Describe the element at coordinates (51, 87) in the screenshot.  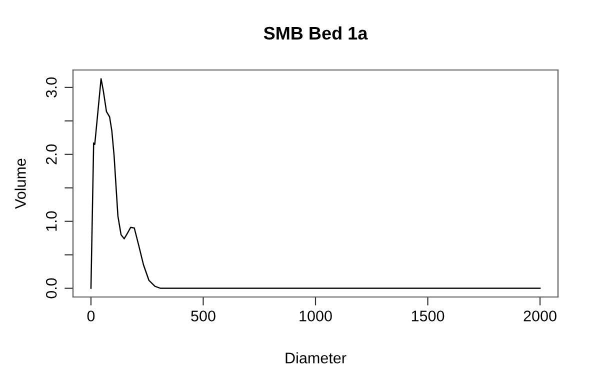
I see `y-tick-label: 3.0` at that location.